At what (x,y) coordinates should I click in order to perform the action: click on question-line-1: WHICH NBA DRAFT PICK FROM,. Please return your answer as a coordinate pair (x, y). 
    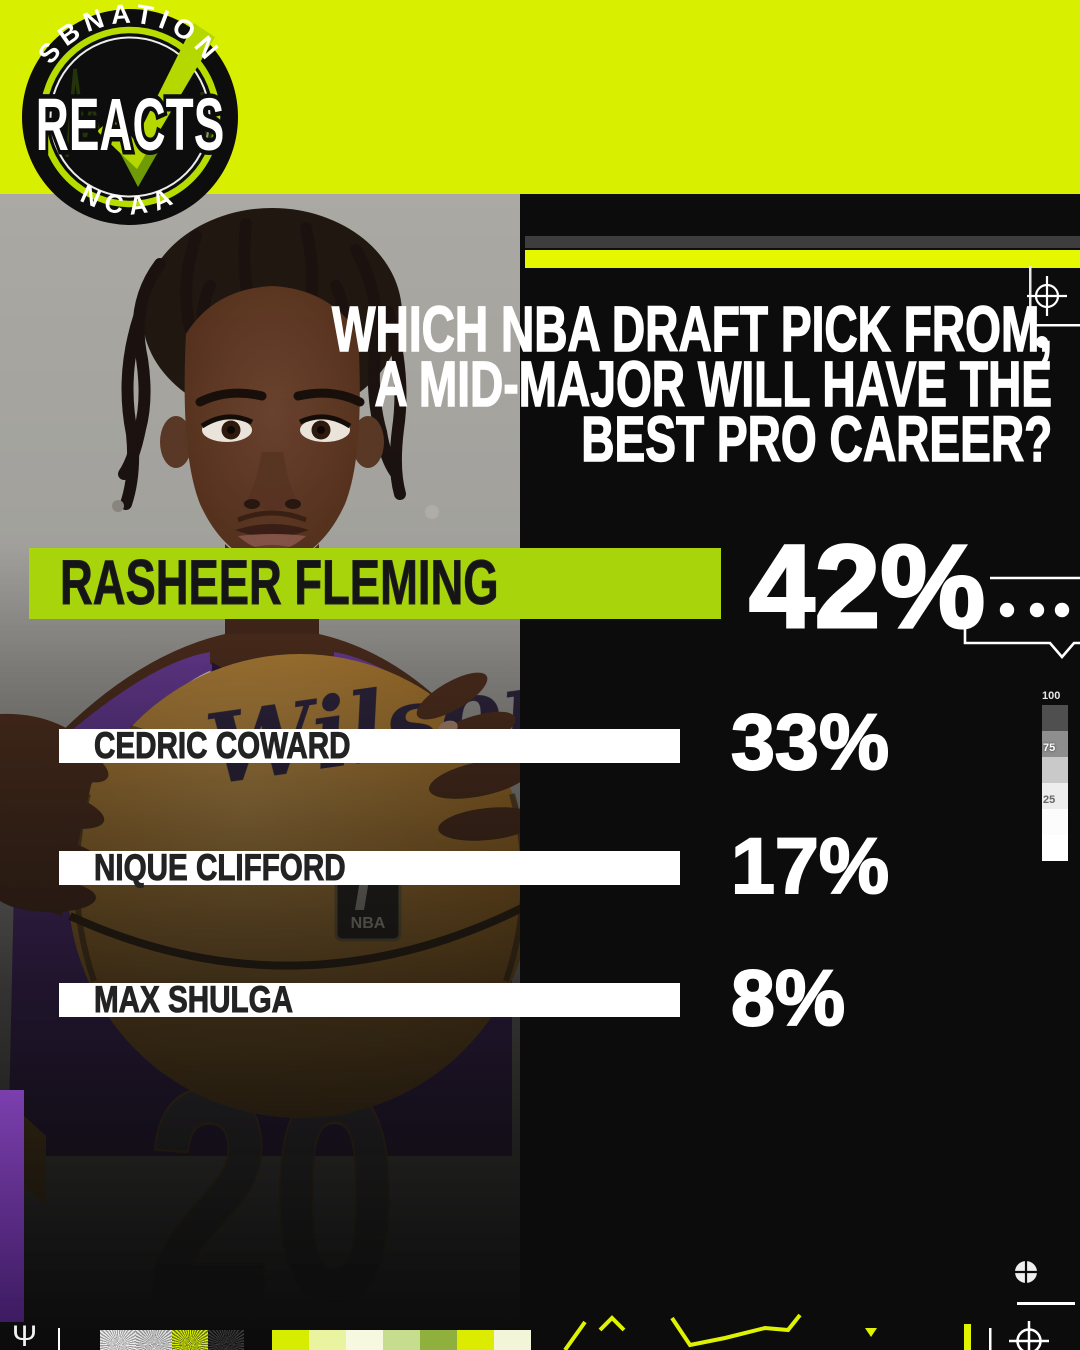
    Looking at the image, I should click on (691, 329).